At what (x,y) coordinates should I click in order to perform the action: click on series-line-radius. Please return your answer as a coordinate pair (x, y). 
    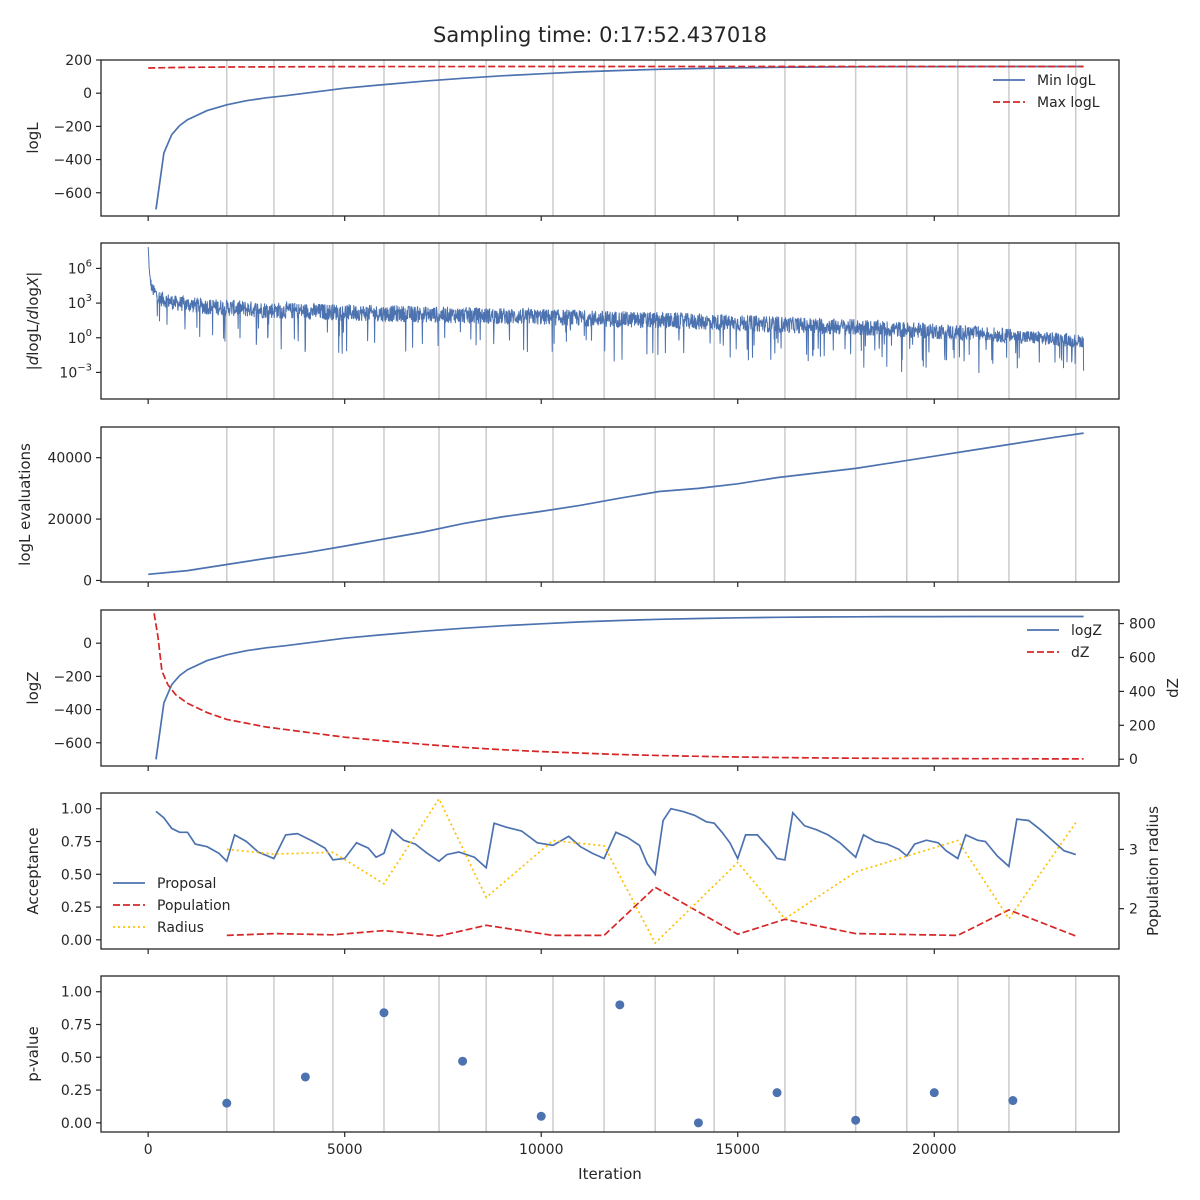
    Looking at the image, I should click on (651, 871).